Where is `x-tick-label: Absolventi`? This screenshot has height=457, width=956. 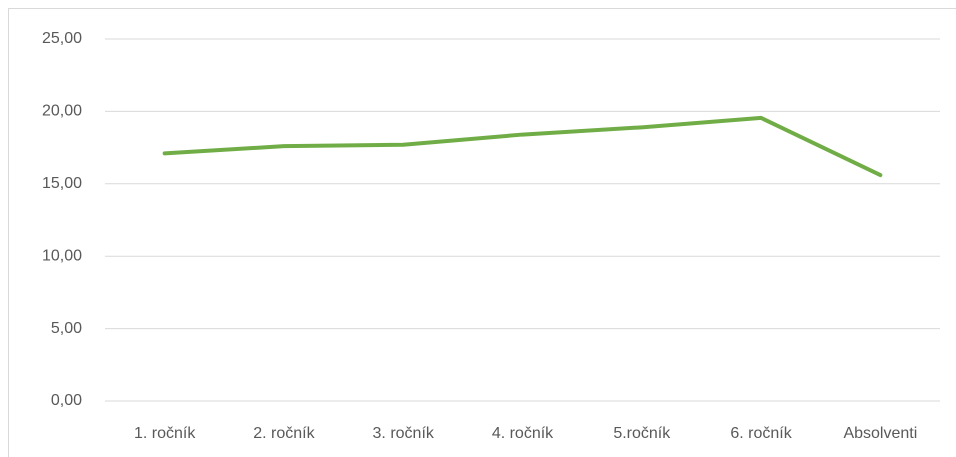 x-tick-label: Absolventi is located at coordinates (880, 433).